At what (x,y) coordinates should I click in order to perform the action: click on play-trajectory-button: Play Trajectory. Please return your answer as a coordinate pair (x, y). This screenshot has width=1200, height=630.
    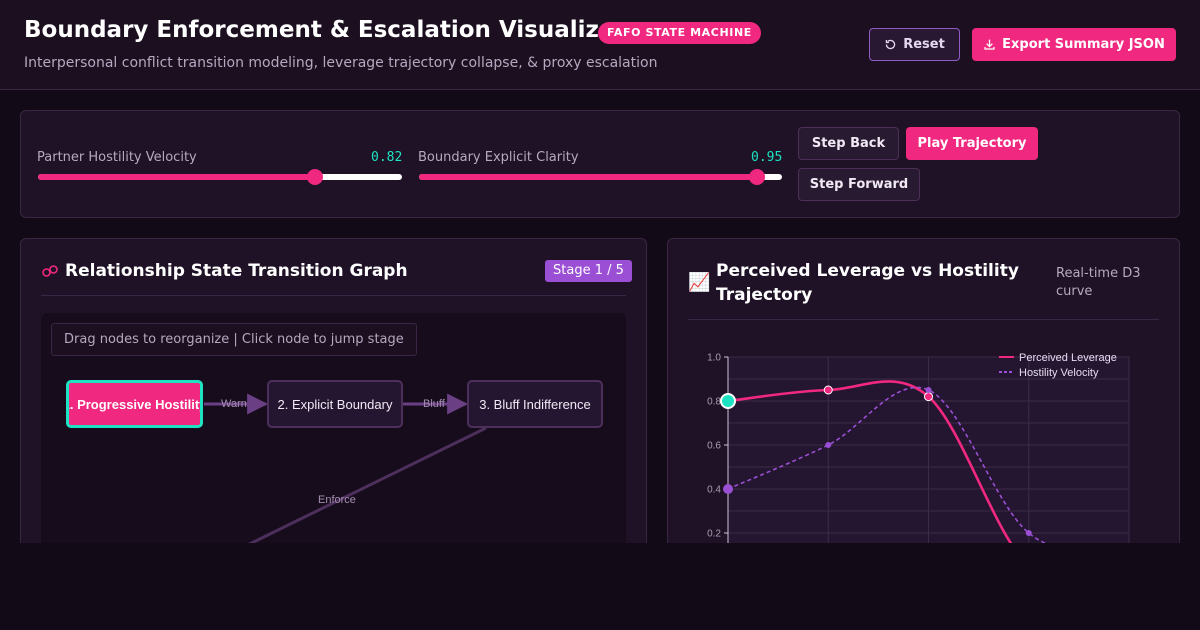
    Looking at the image, I should click on (972, 143).